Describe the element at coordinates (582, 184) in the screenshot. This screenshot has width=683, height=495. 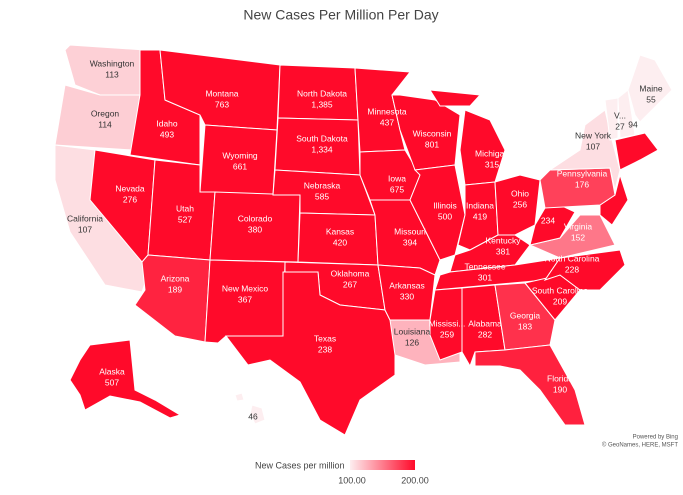
I see `state-value: 176` at that location.